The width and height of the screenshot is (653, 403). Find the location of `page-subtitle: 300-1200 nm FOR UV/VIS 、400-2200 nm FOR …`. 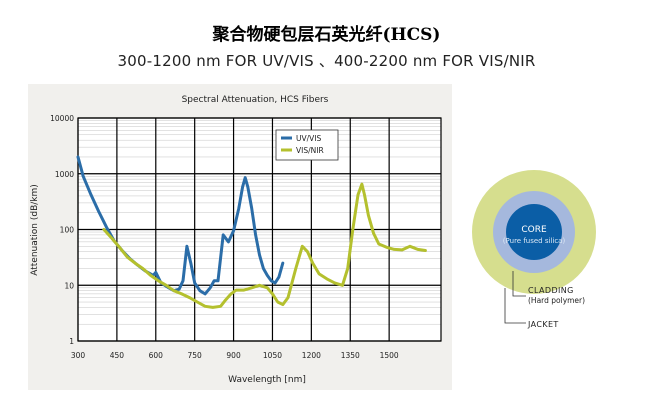

page-subtitle: 300-1200 nm FOR UV/VIS 、400-2200 nm FOR … is located at coordinates (326, 61).